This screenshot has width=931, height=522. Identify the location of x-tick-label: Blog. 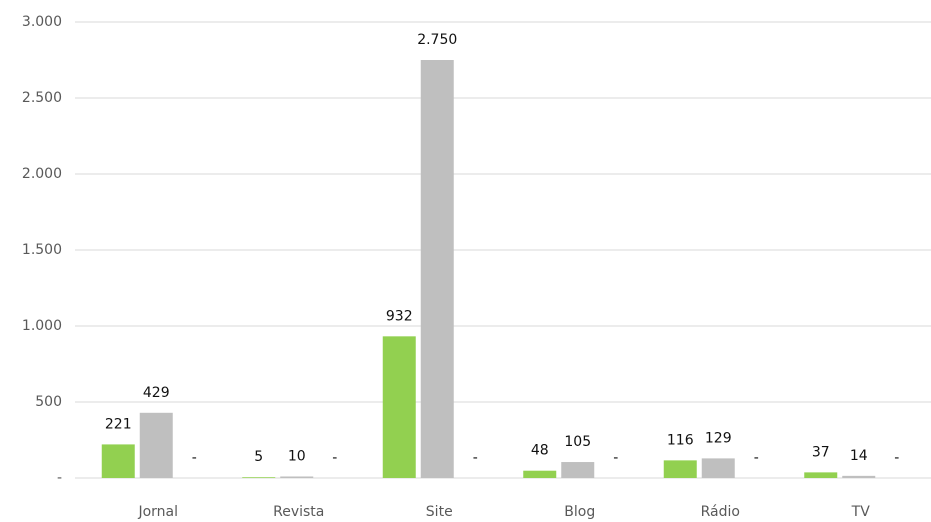
(579, 512).